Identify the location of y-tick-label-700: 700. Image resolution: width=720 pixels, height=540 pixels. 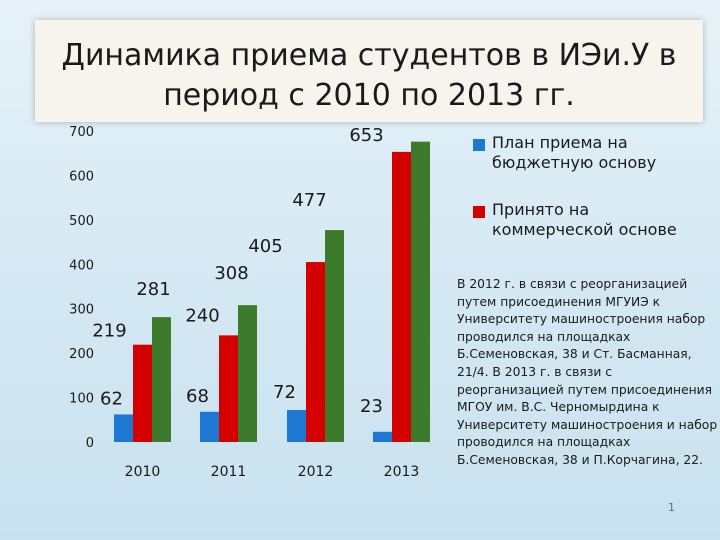
(81, 132).